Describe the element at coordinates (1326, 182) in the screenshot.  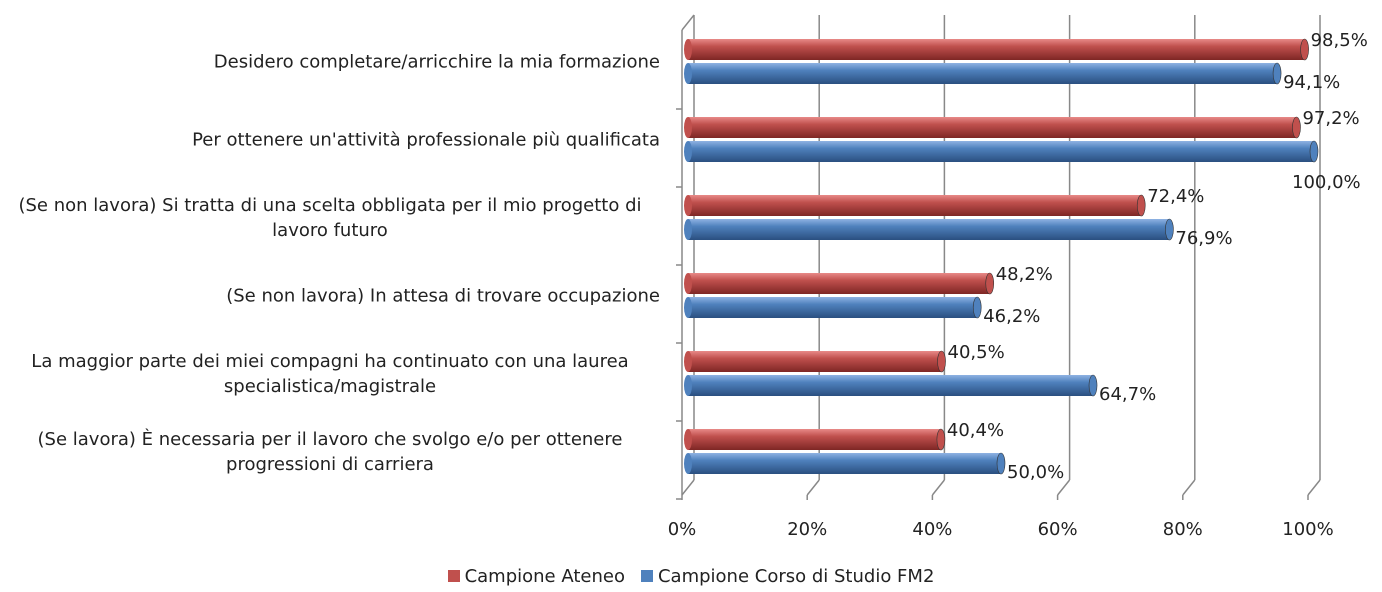
I see `value-label: 100,0%` at that location.